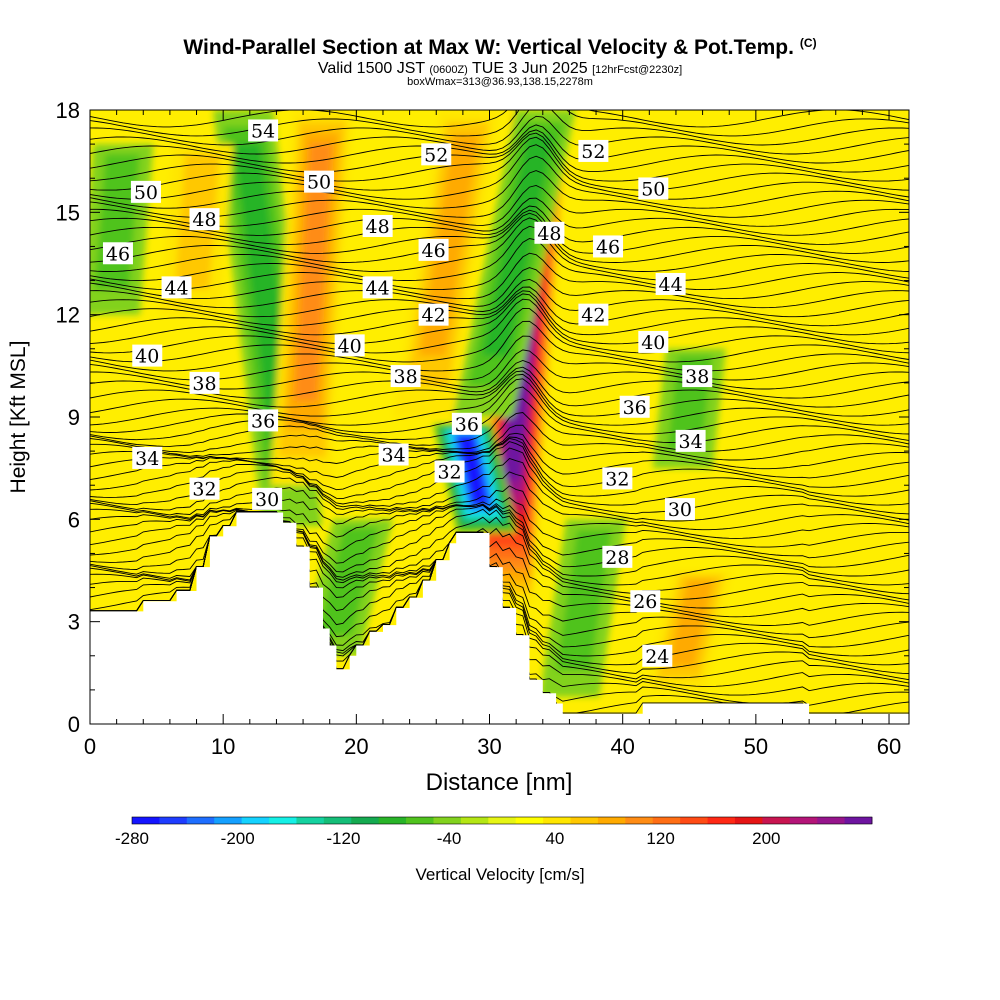  Describe the element at coordinates (68, 212) in the screenshot. I see `y-tick-label: 15` at that location.